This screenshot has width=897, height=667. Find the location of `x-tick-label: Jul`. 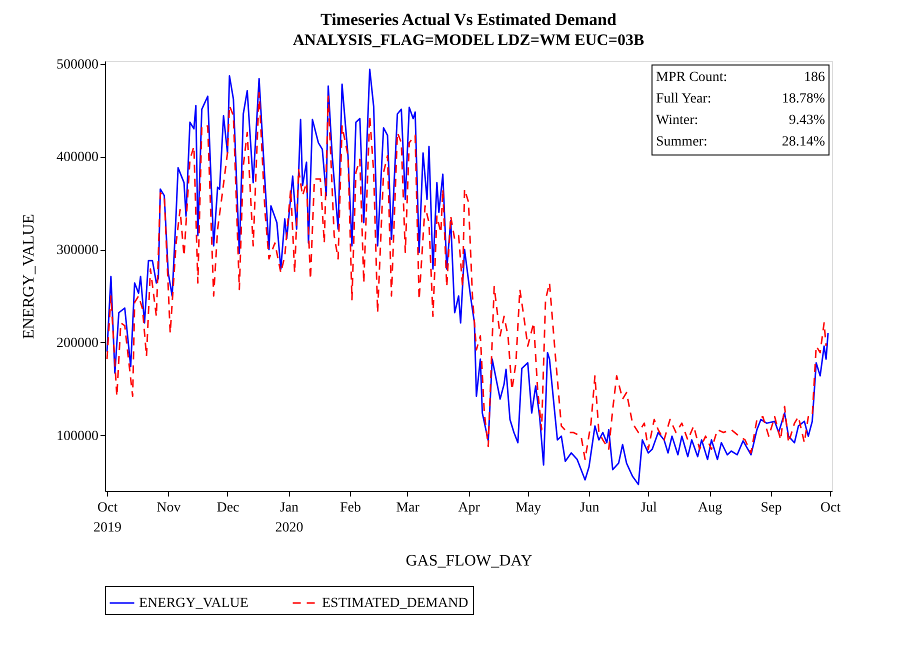

x-tick-label: Jul is located at coordinates (649, 508).